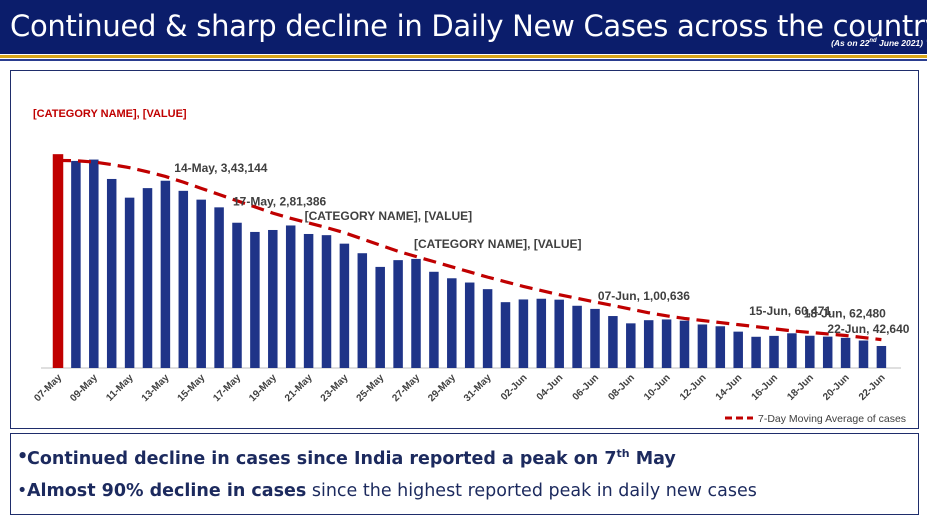 This screenshot has width=927, height=519. What do you see at coordinates (167, 491) in the screenshot?
I see `key-point-2-bold: Almost 90% decline in cases` at bounding box center [167, 491].